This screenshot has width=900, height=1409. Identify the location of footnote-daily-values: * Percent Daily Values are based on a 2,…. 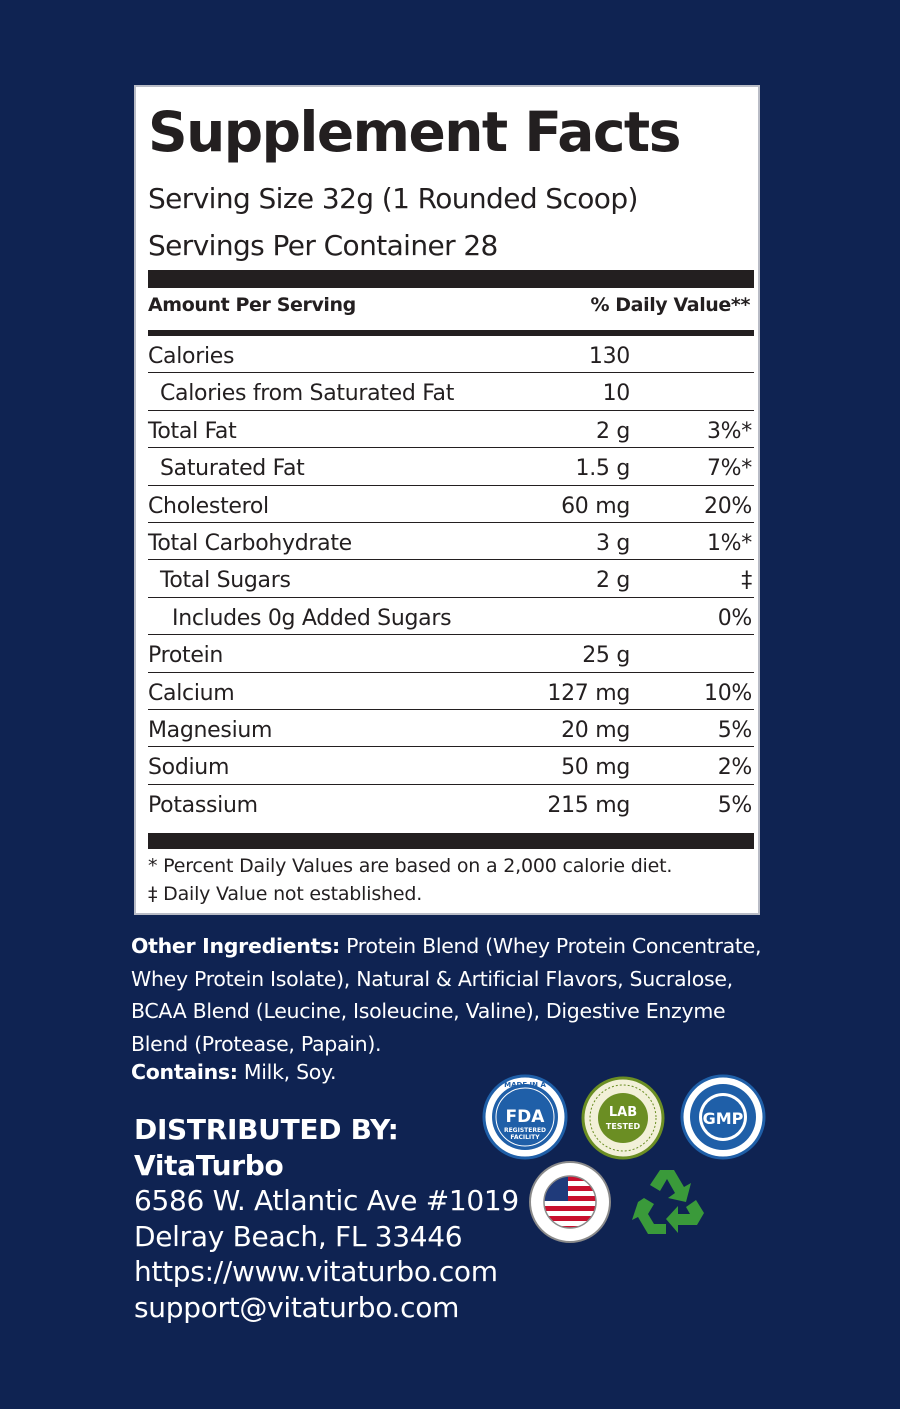
(410, 866).